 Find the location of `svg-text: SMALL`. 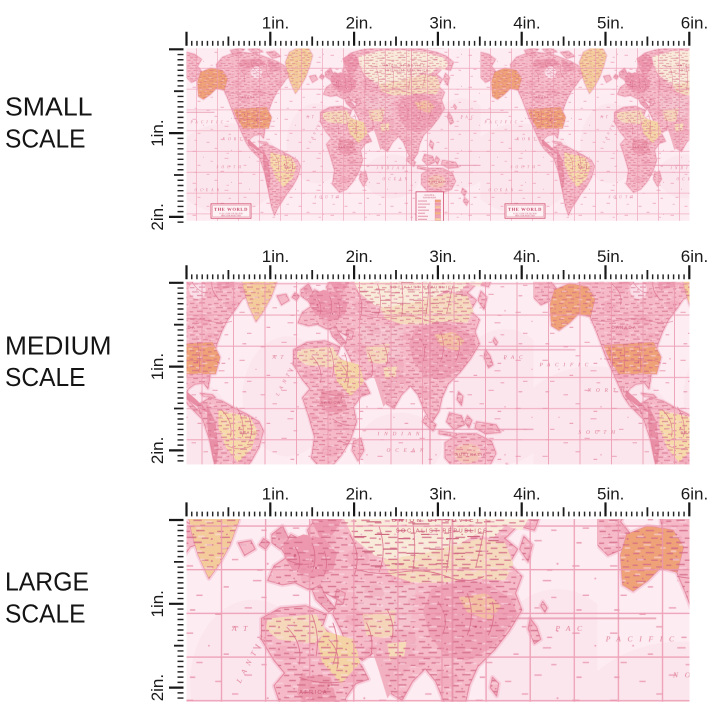

svg-text: SMALL is located at coordinates (48, 107).